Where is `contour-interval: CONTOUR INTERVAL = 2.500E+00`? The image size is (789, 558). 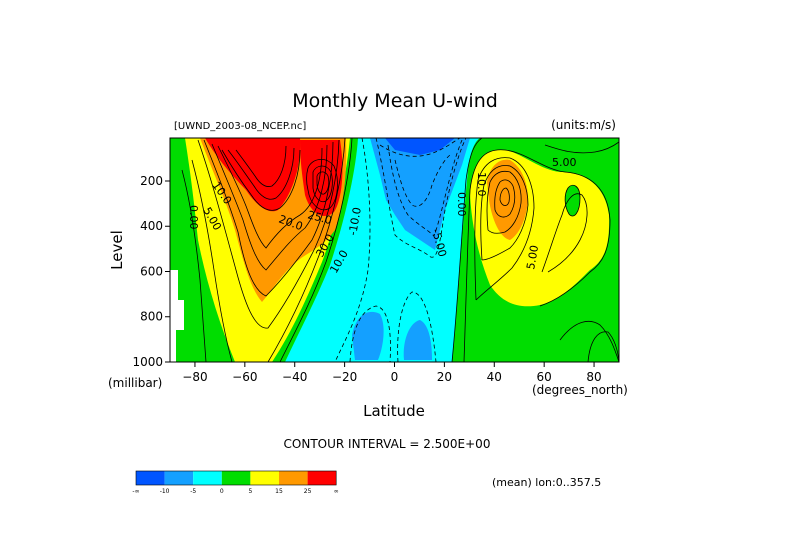 contour-interval: CONTOUR INTERVAL = 2.500E+00 is located at coordinates (387, 444).